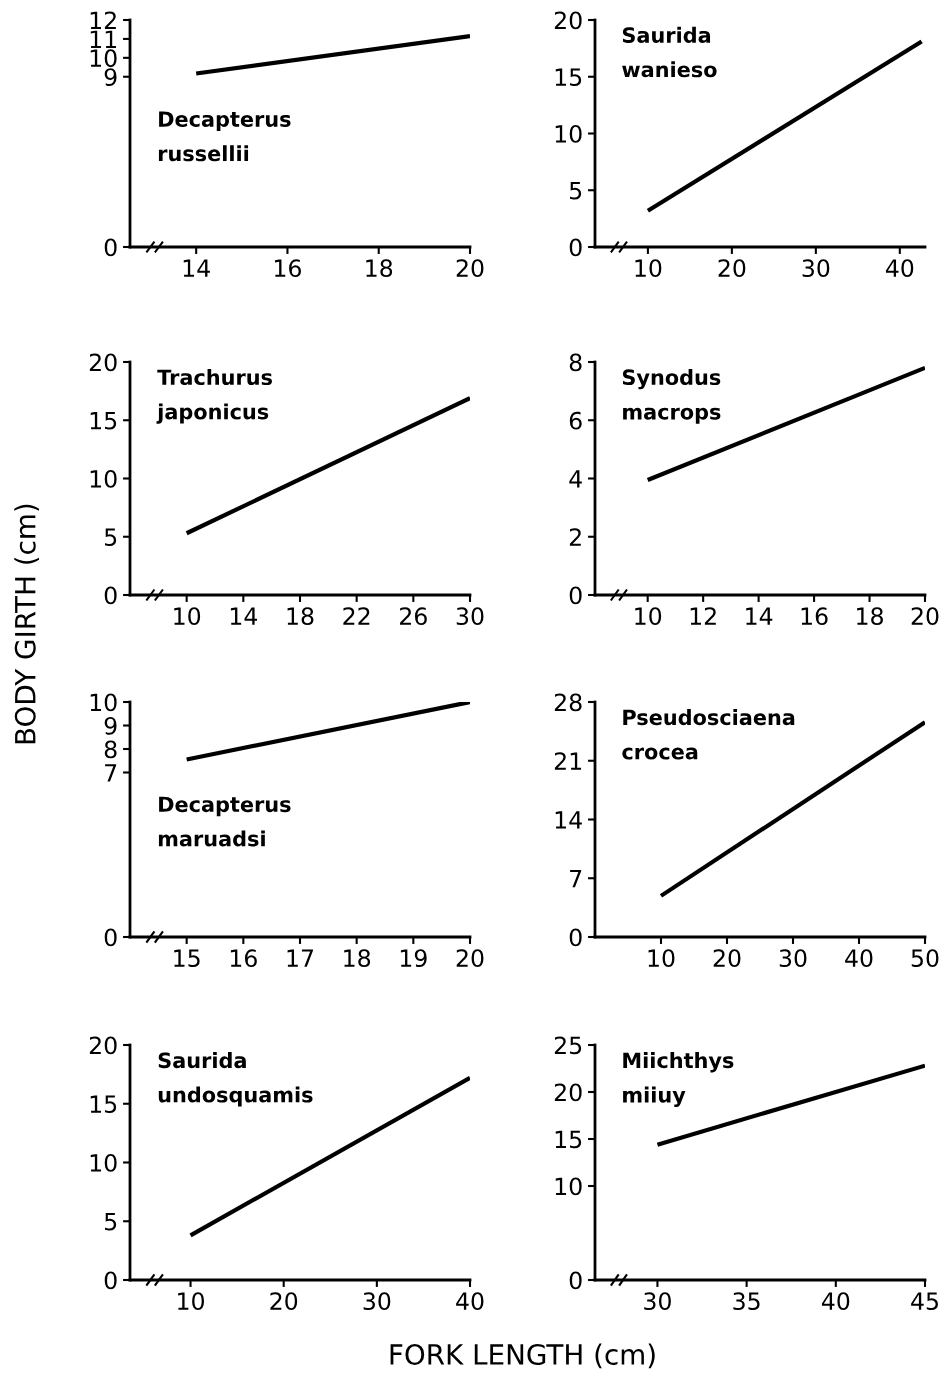 This screenshot has height=1387, width=950. What do you see at coordinates (575, 537) in the screenshot?
I see `y-tick-label: 2` at bounding box center [575, 537].